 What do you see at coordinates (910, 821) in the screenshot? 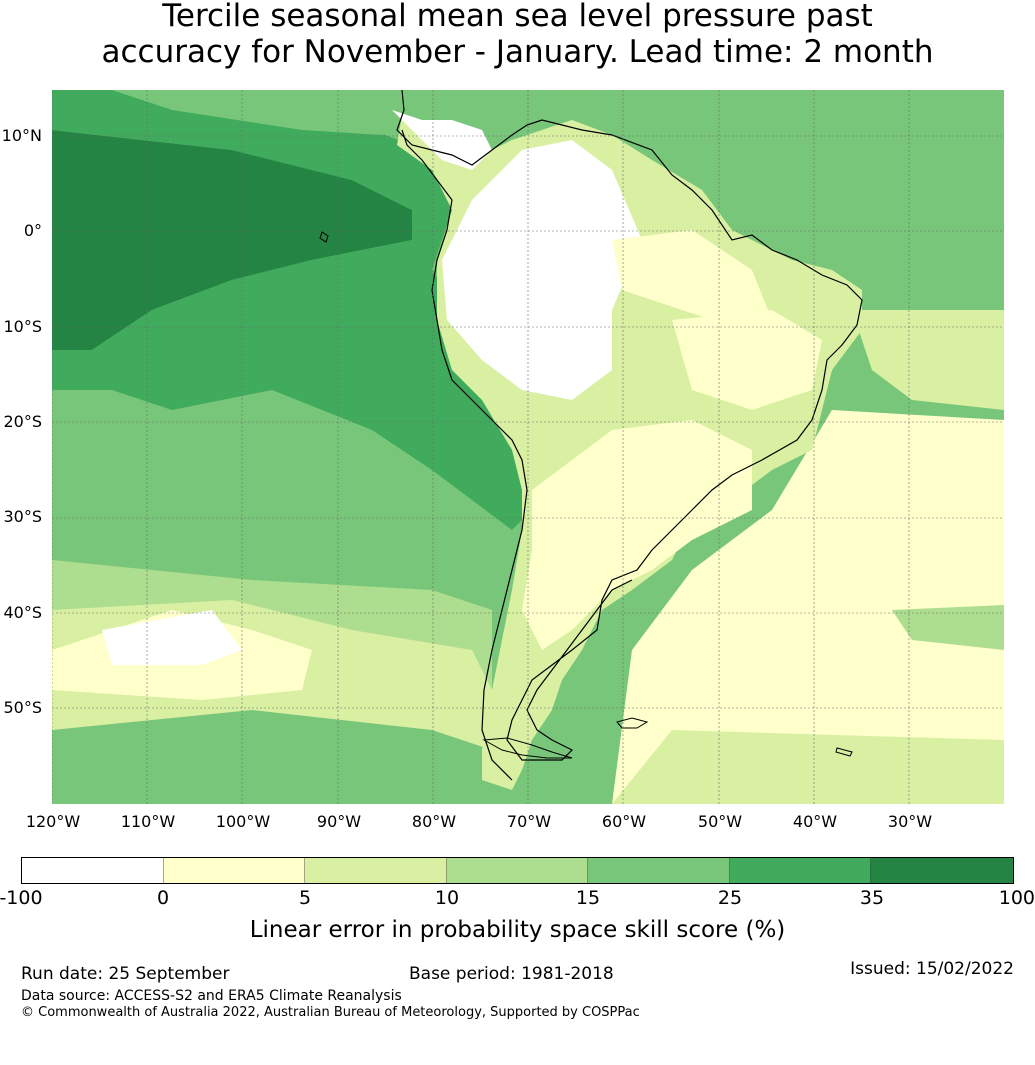
I see `lon-label-30w: 30°W` at bounding box center [910, 821].